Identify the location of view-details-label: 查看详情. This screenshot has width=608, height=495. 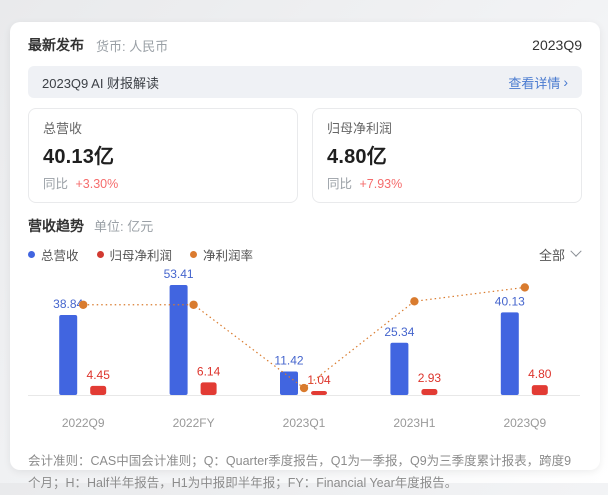
(534, 83).